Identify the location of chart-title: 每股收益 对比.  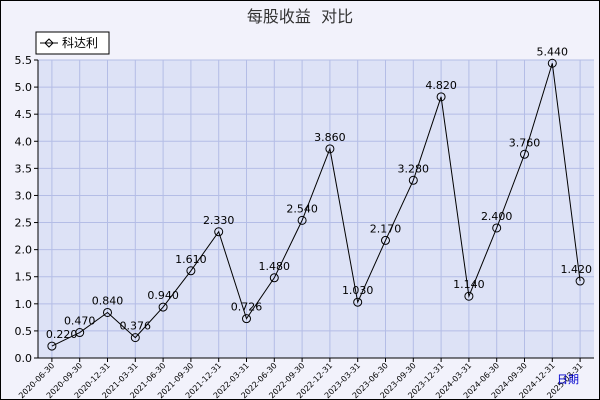
(300, 16).